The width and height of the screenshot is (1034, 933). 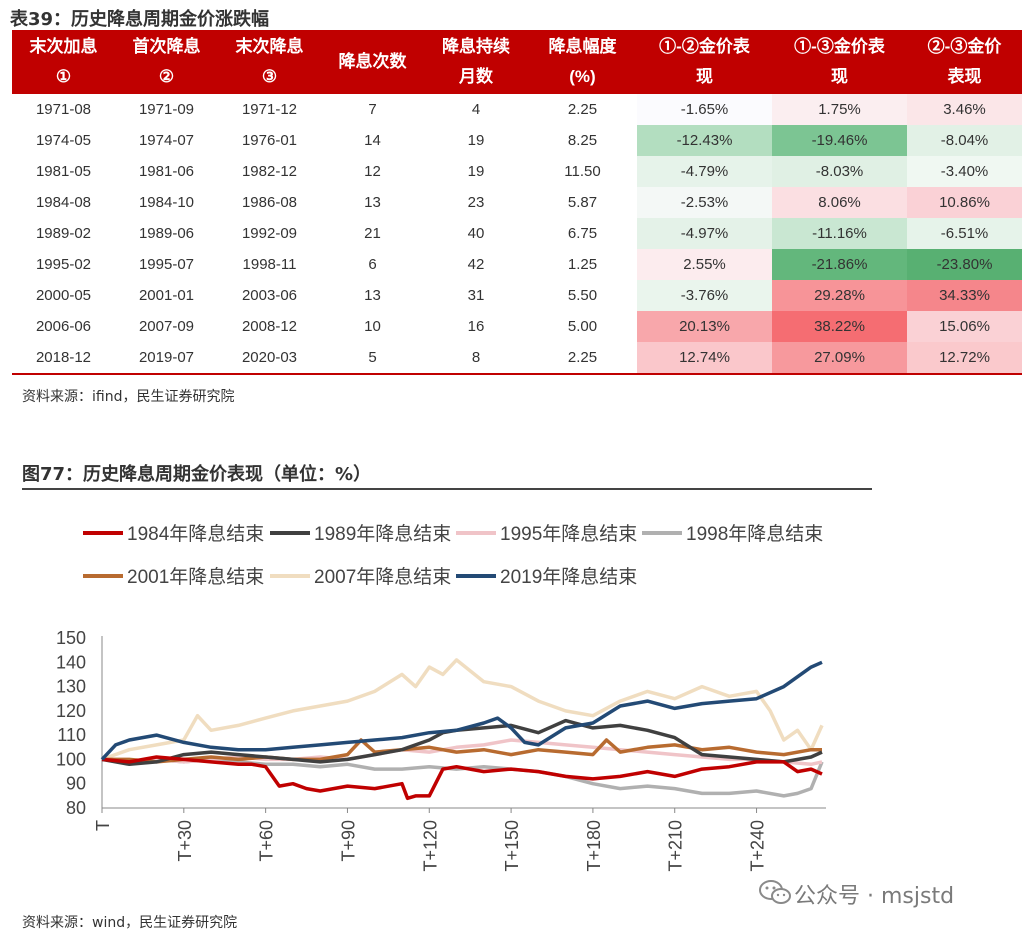 I want to click on column-header-3: 末次降息 ③, so click(x=269, y=62).